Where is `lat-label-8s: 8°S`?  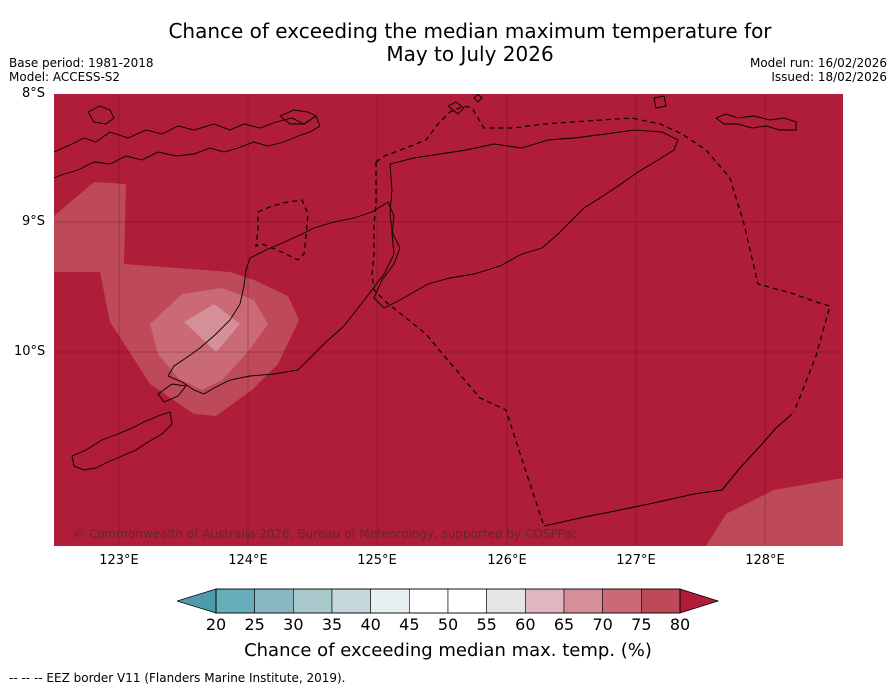
lat-label-8s: 8°S is located at coordinates (34, 93).